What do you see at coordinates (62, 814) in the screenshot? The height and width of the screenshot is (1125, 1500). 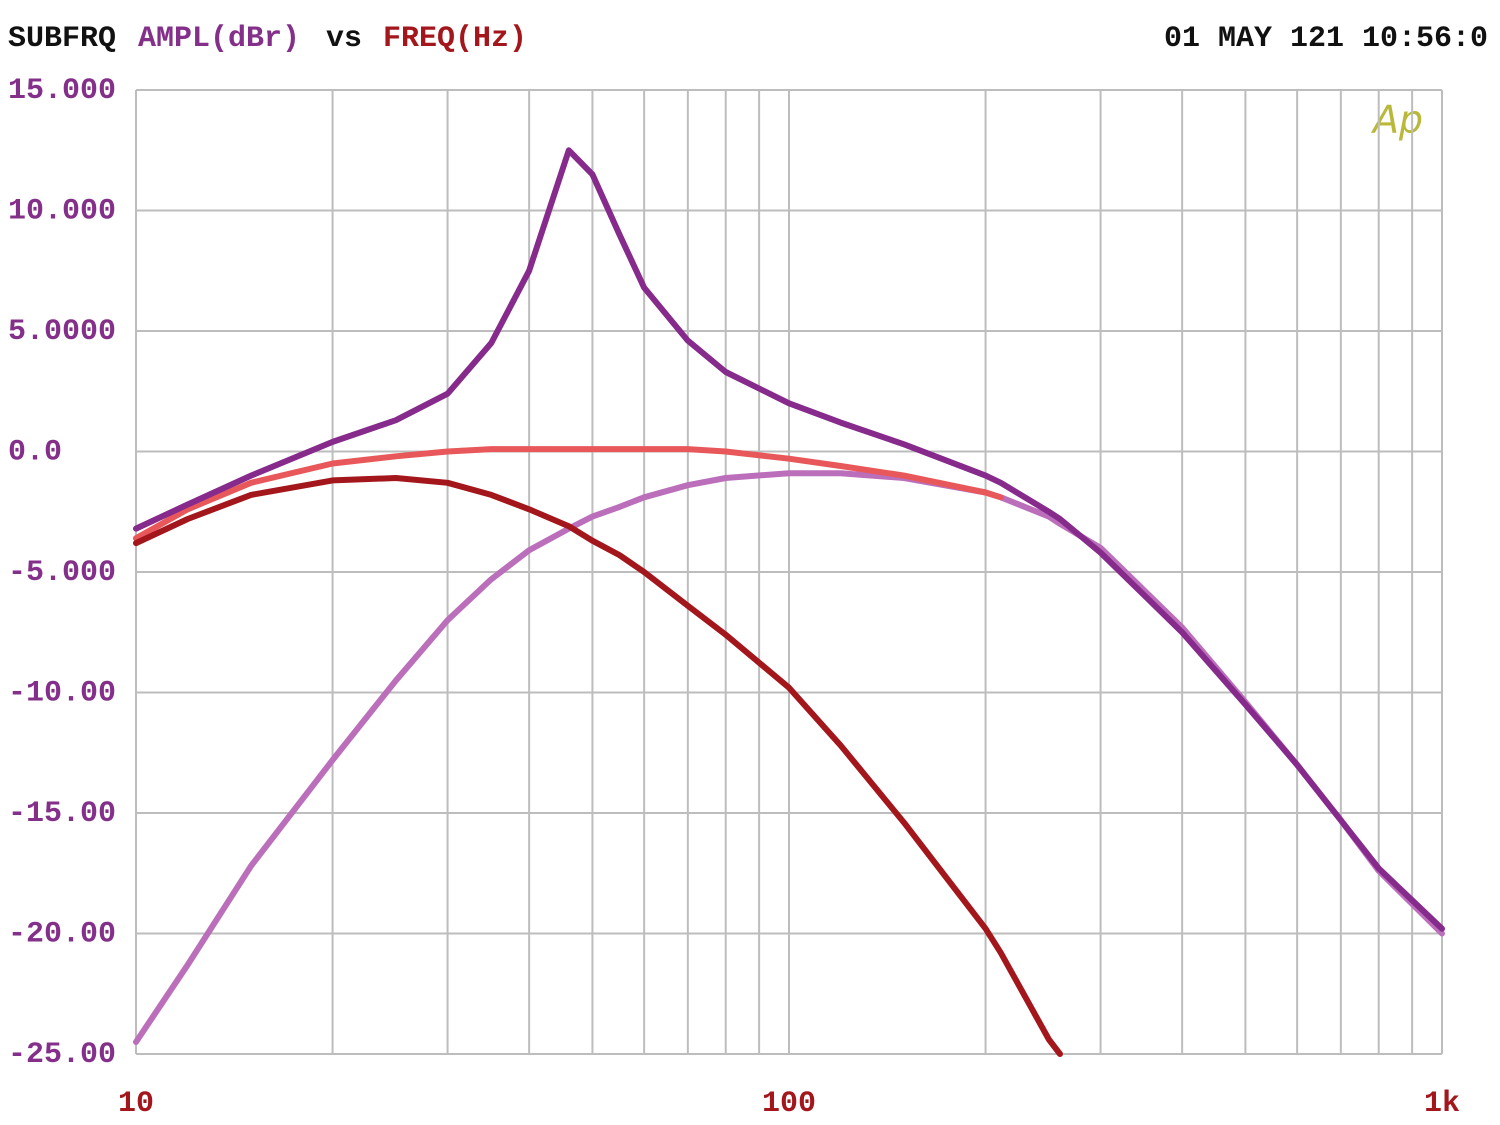 I see `y-tick-label: -15.00` at bounding box center [62, 814].